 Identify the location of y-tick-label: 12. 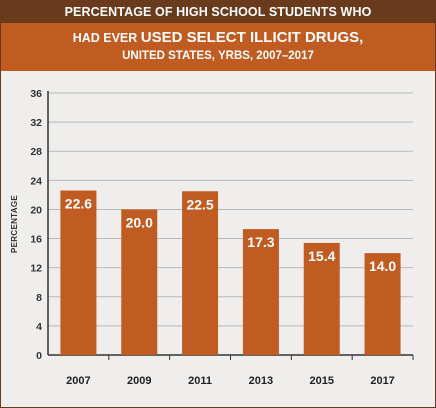
(36, 269).